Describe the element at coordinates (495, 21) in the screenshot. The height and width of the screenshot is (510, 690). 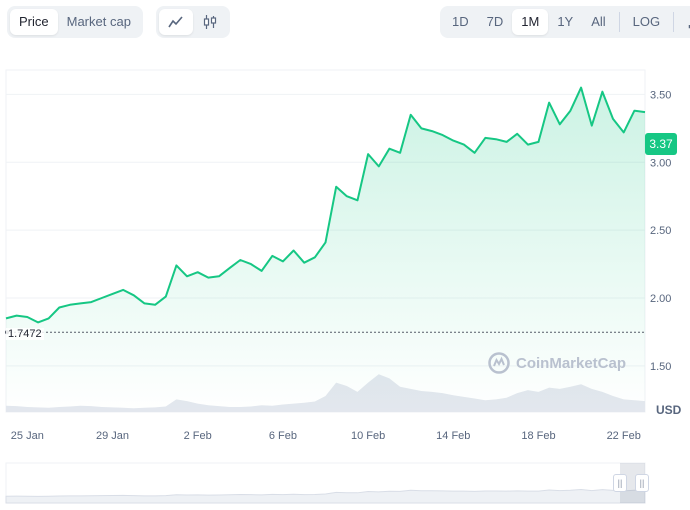
I see `range-7d: 7D` at that location.